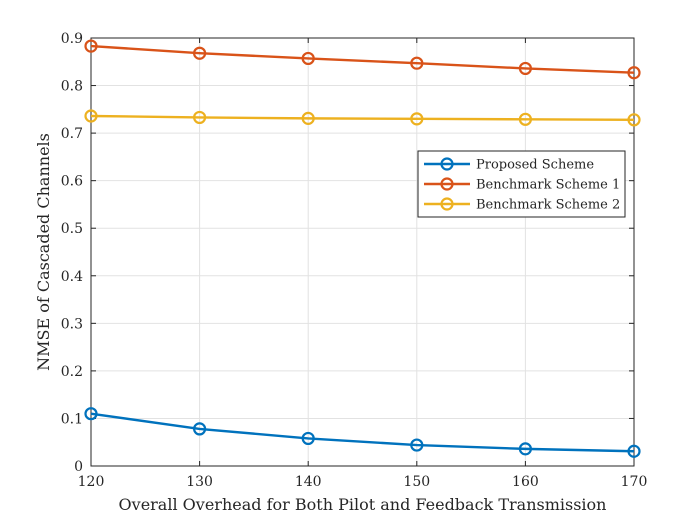 This screenshot has height=525, width=700. Describe the element at coordinates (72, 419) in the screenshot. I see `y-tick-label: 0.1` at that location.